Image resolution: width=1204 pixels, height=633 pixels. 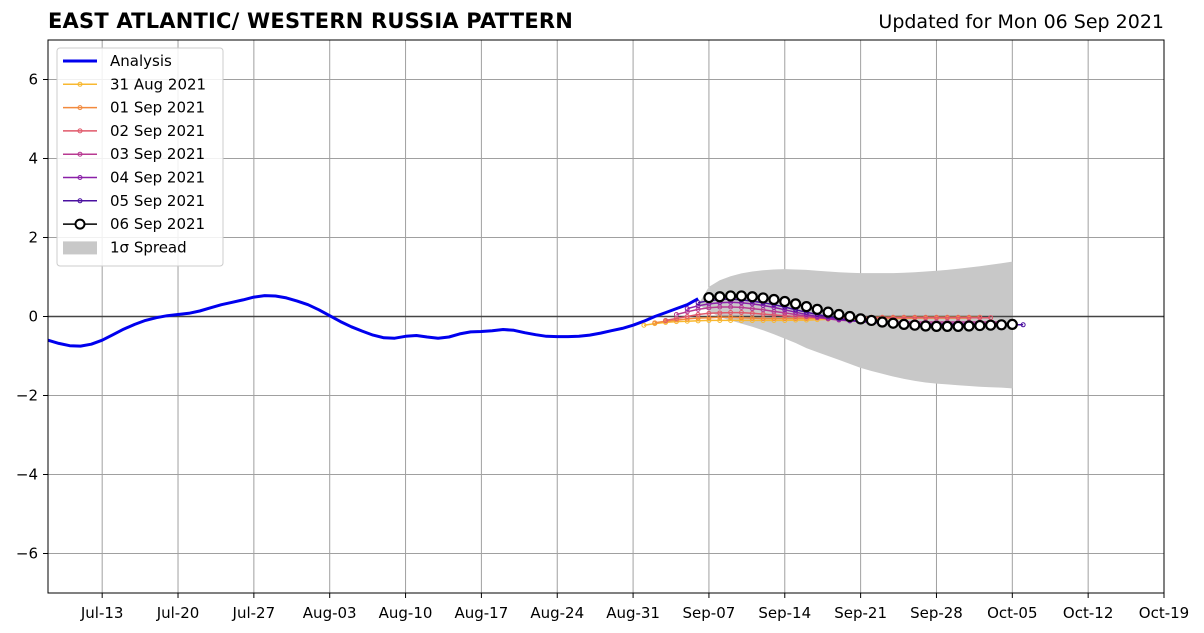 I want to click on x-tick-label: Jul-20, so click(x=178, y=613).